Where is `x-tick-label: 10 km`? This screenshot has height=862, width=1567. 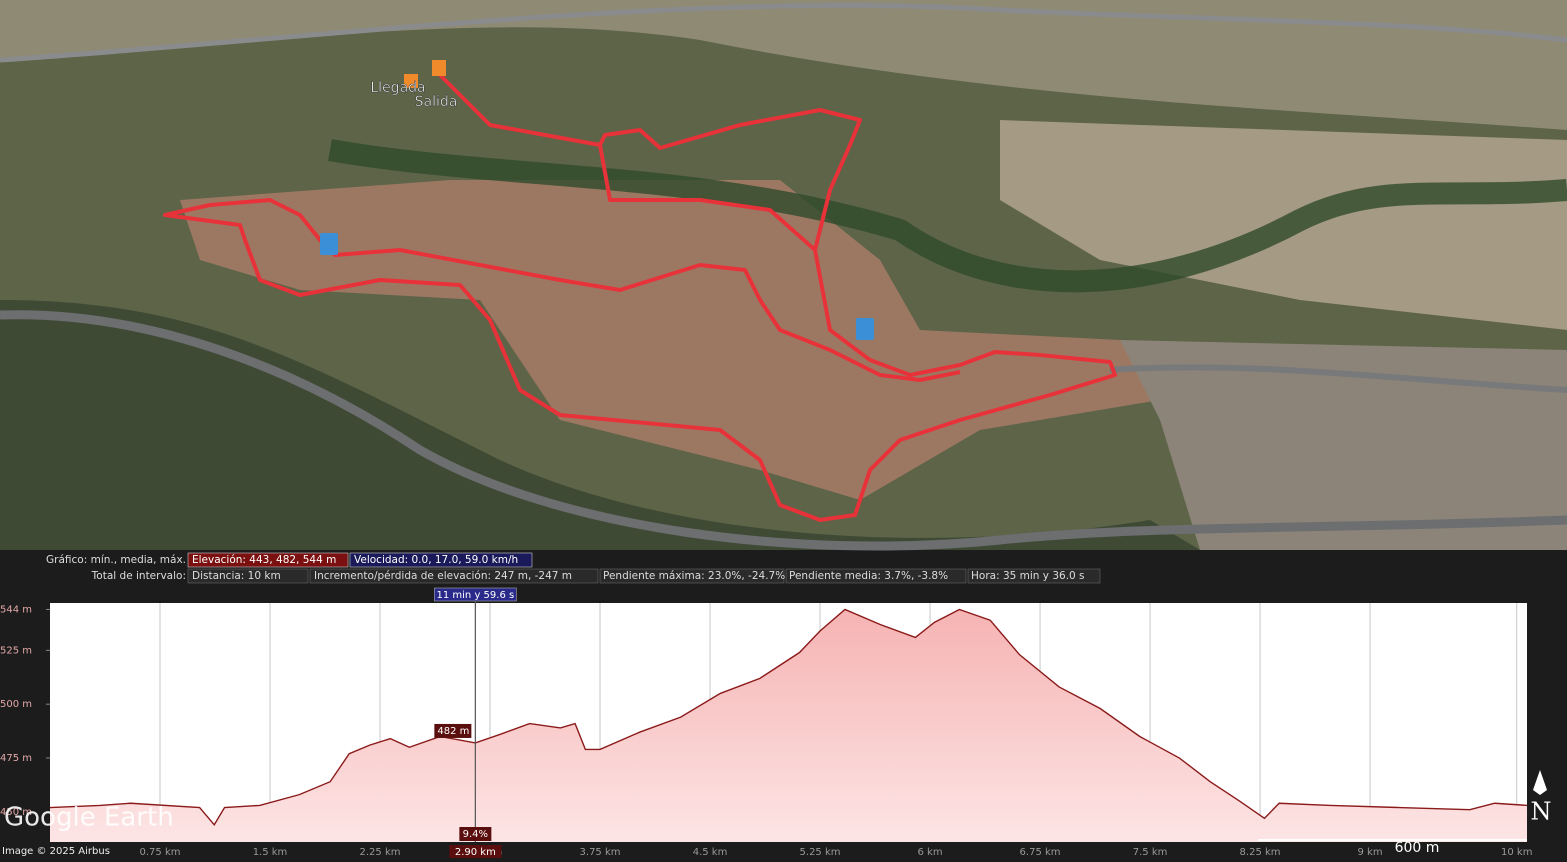 x-tick-label: 10 km is located at coordinates (1516, 852).